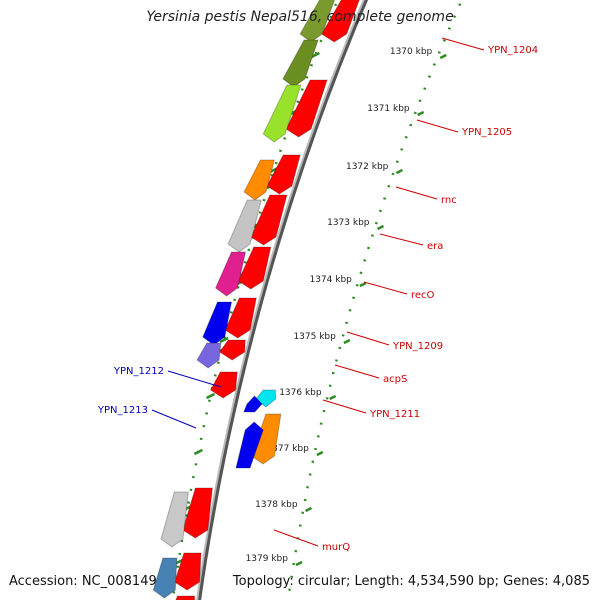 The height and width of the screenshot is (600, 600). I want to click on gene-arrow-reverse, so click(249, 445).